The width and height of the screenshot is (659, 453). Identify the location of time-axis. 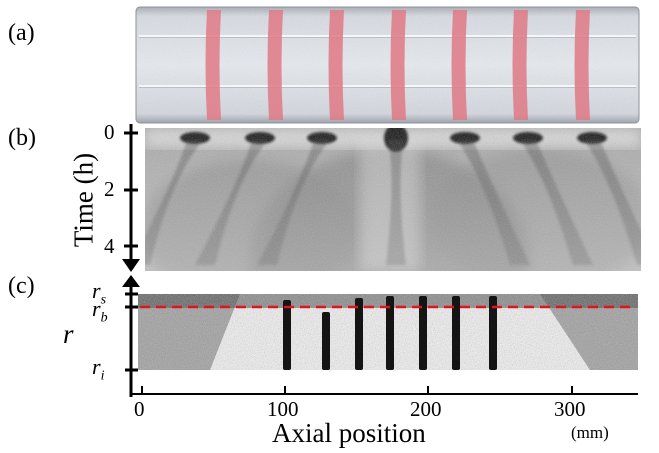
(131, 198).